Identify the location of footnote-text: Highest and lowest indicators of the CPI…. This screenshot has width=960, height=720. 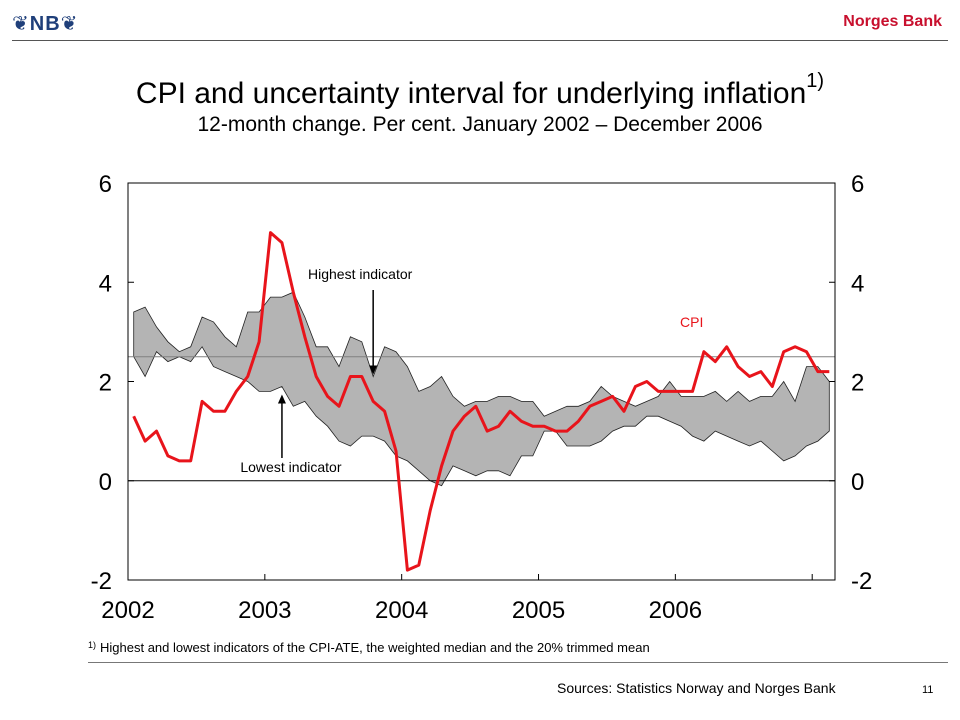
(375, 647).